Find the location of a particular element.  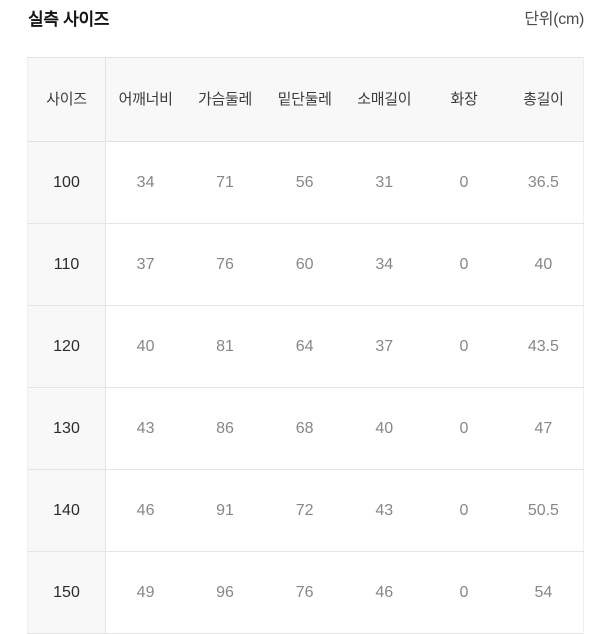

column-header-hem: 밑단둘레 is located at coordinates (304, 99).